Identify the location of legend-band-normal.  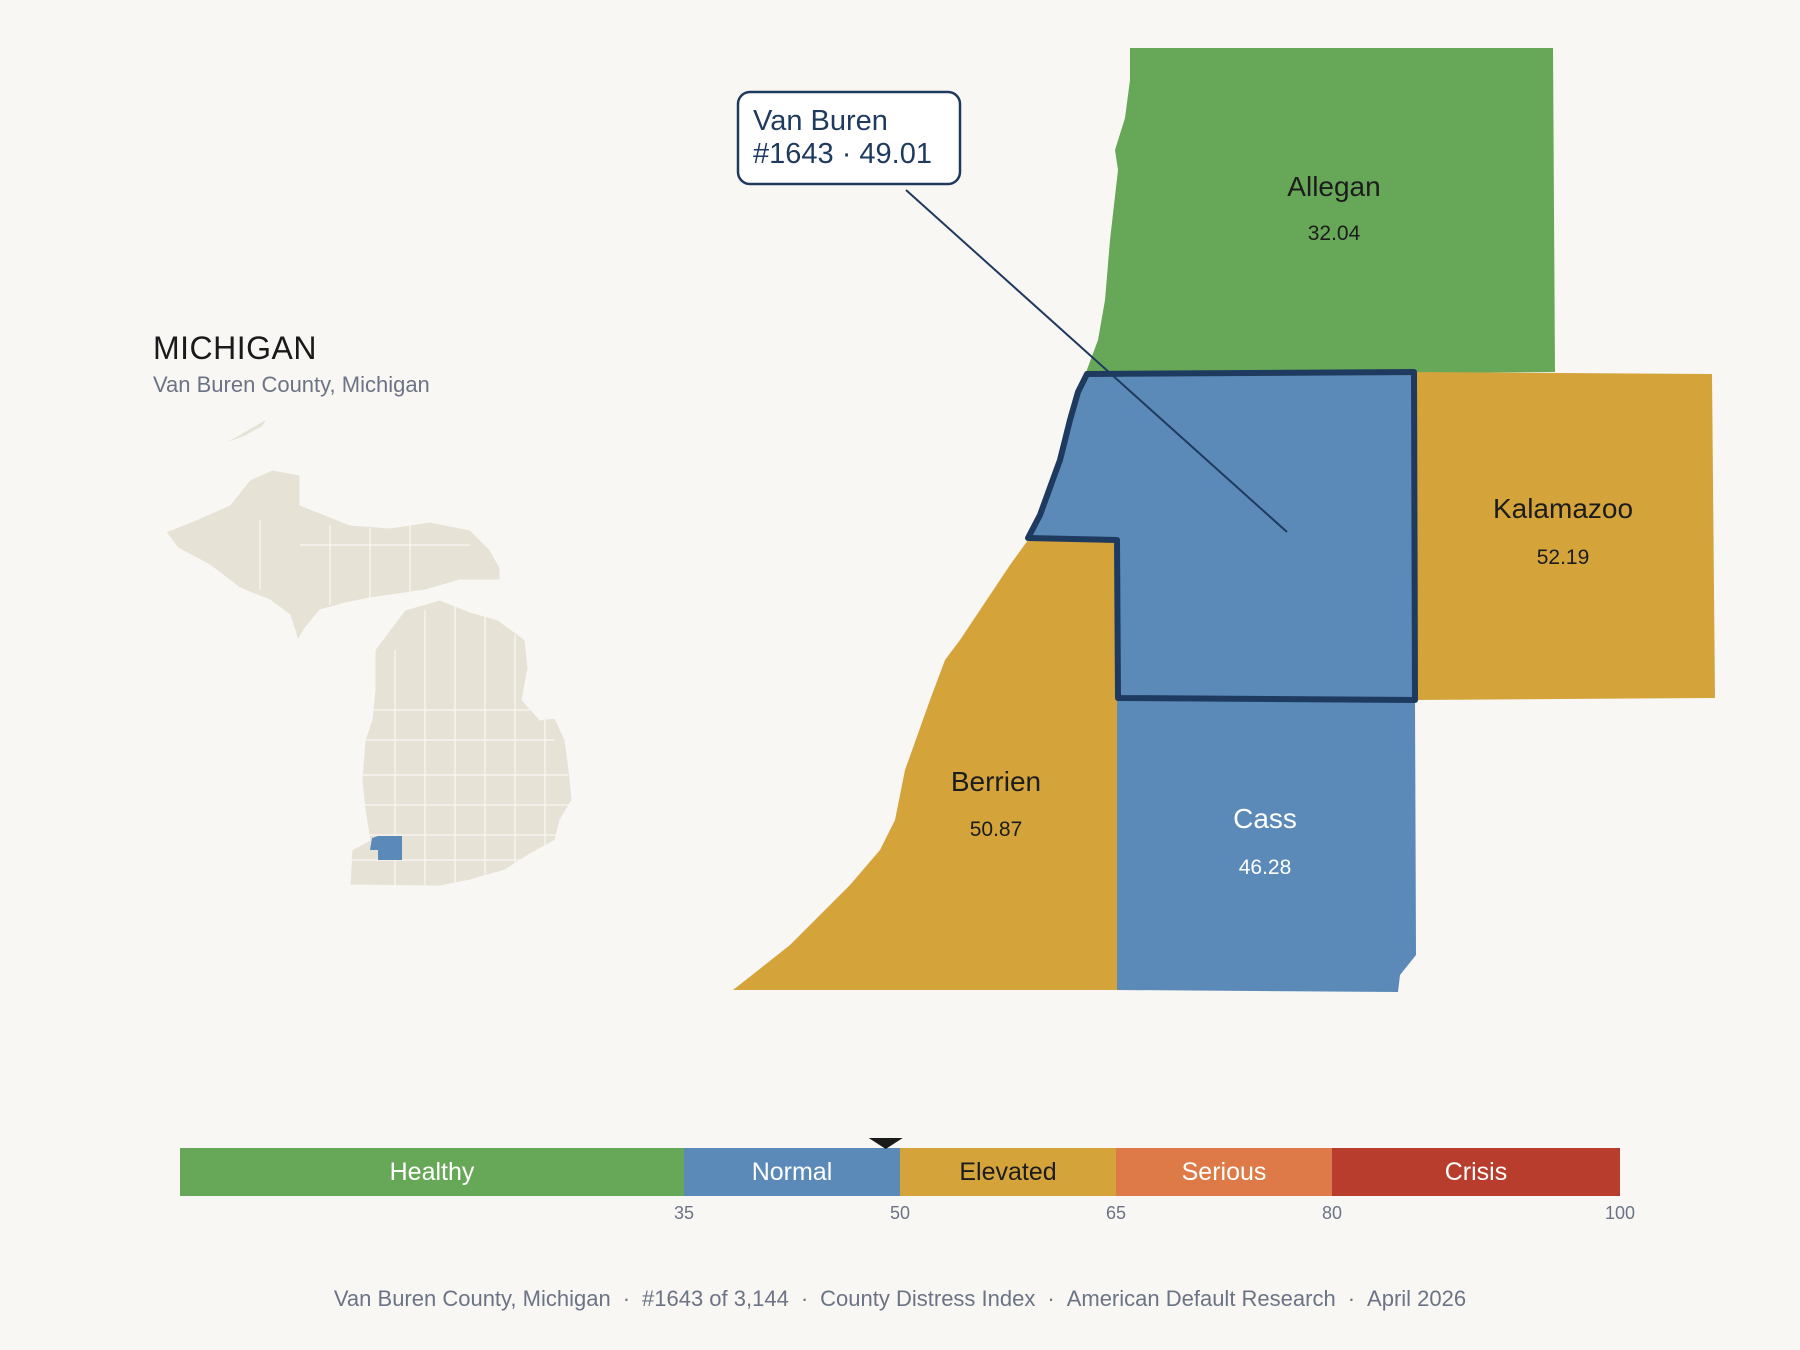
(792, 1172).